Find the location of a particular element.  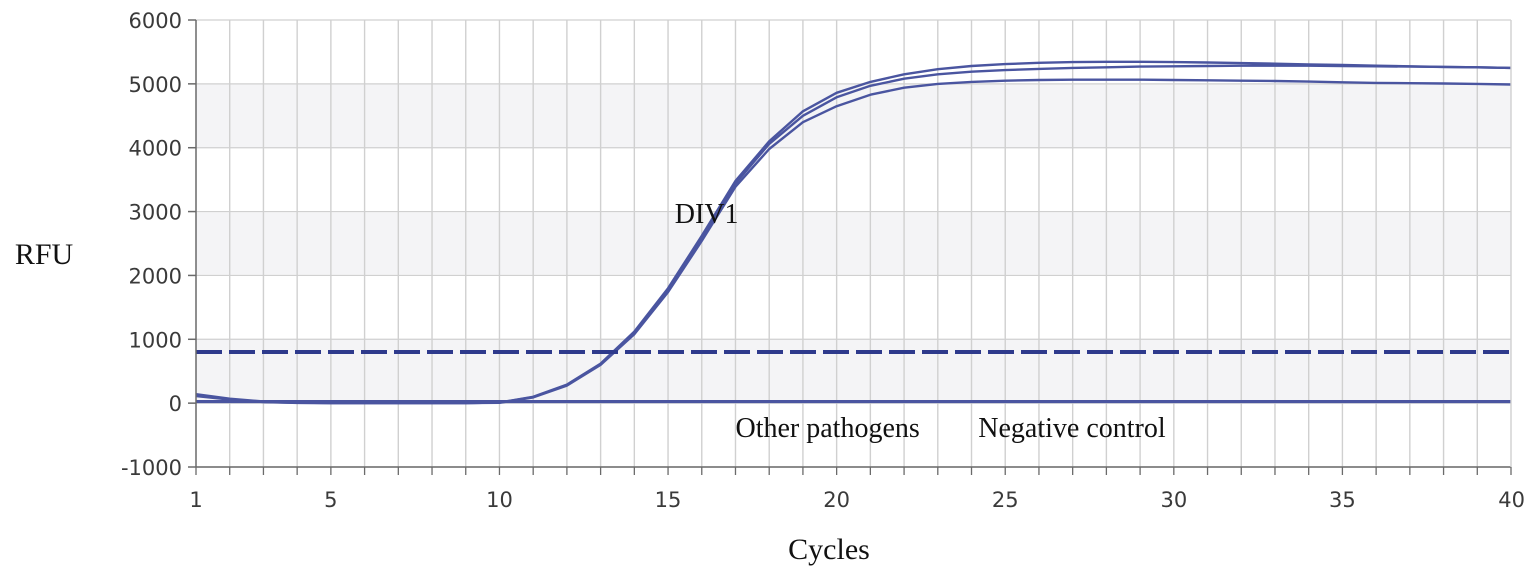

band-2000 is located at coordinates (853, 243).